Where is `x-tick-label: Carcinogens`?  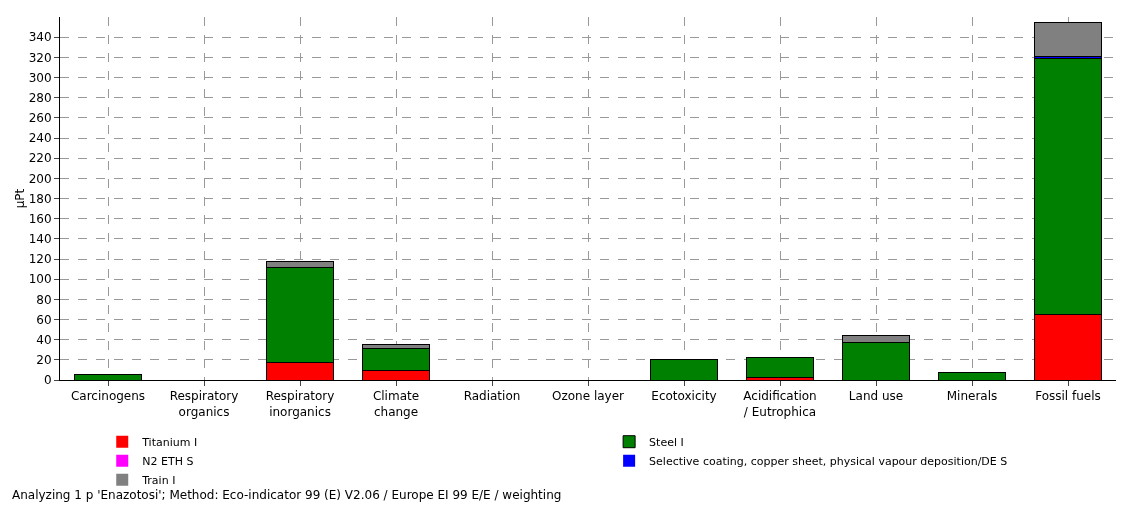 x-tick-label: Carcinogens is located at coordinates (108, 396).